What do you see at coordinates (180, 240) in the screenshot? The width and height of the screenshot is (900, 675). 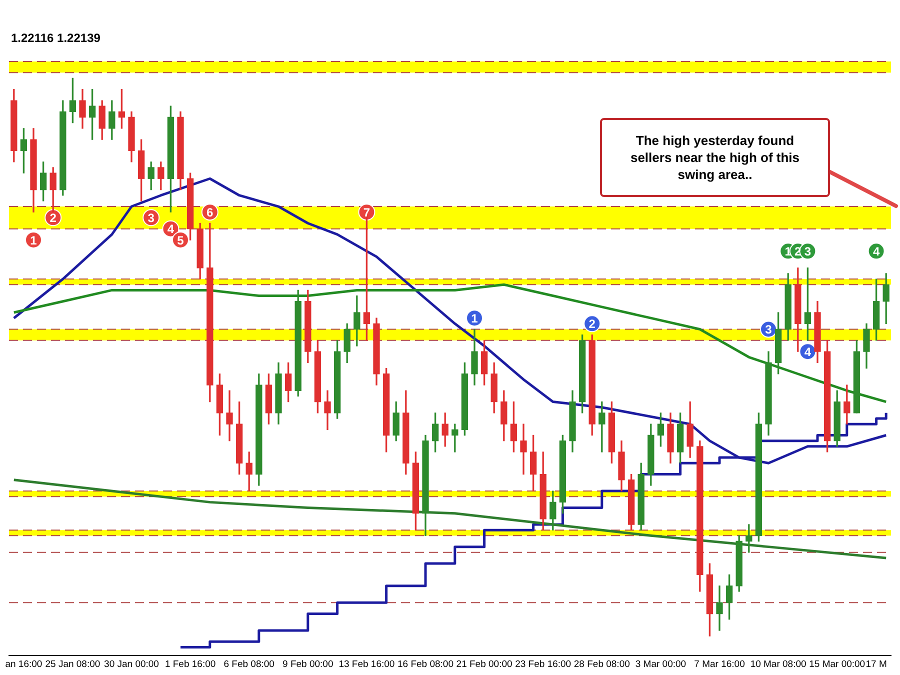 I see `annotation: 5` at bounding box center [180, 240].